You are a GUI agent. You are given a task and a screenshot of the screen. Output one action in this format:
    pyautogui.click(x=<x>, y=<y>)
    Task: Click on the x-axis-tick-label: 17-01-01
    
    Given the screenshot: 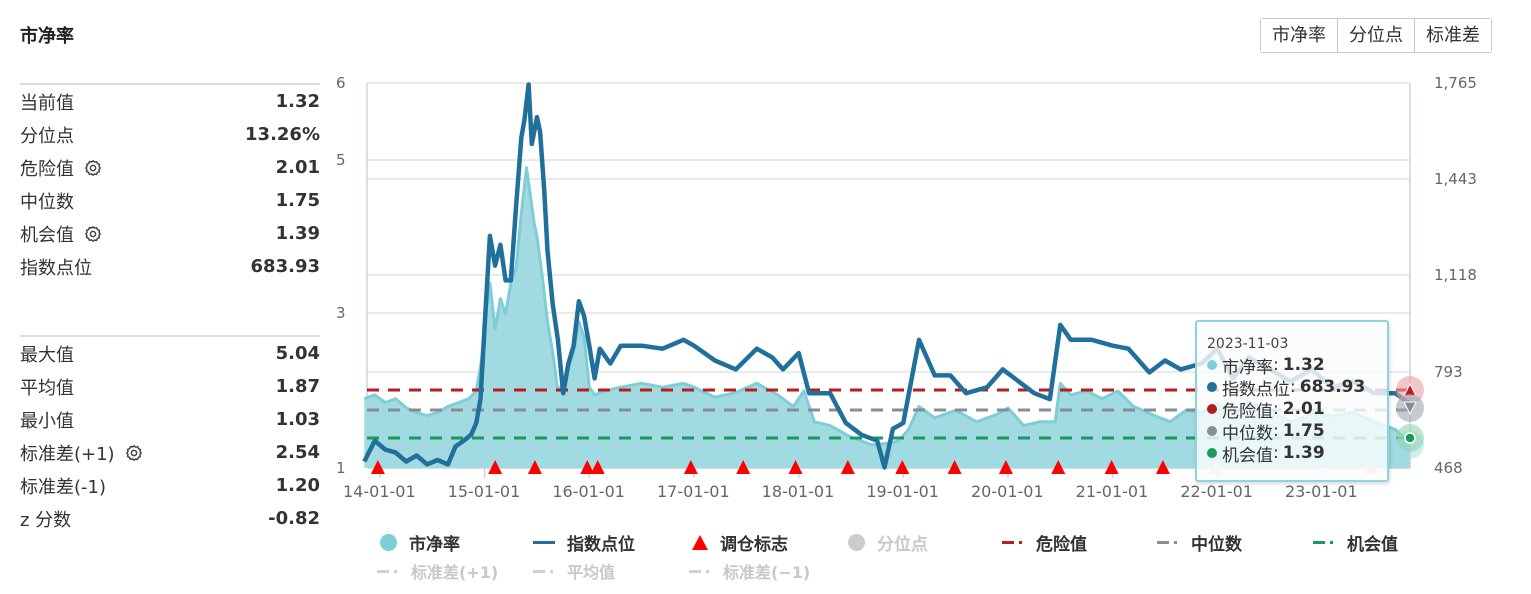 What is the action you would take?
    pyautogui.click(x=693, y=491)
    